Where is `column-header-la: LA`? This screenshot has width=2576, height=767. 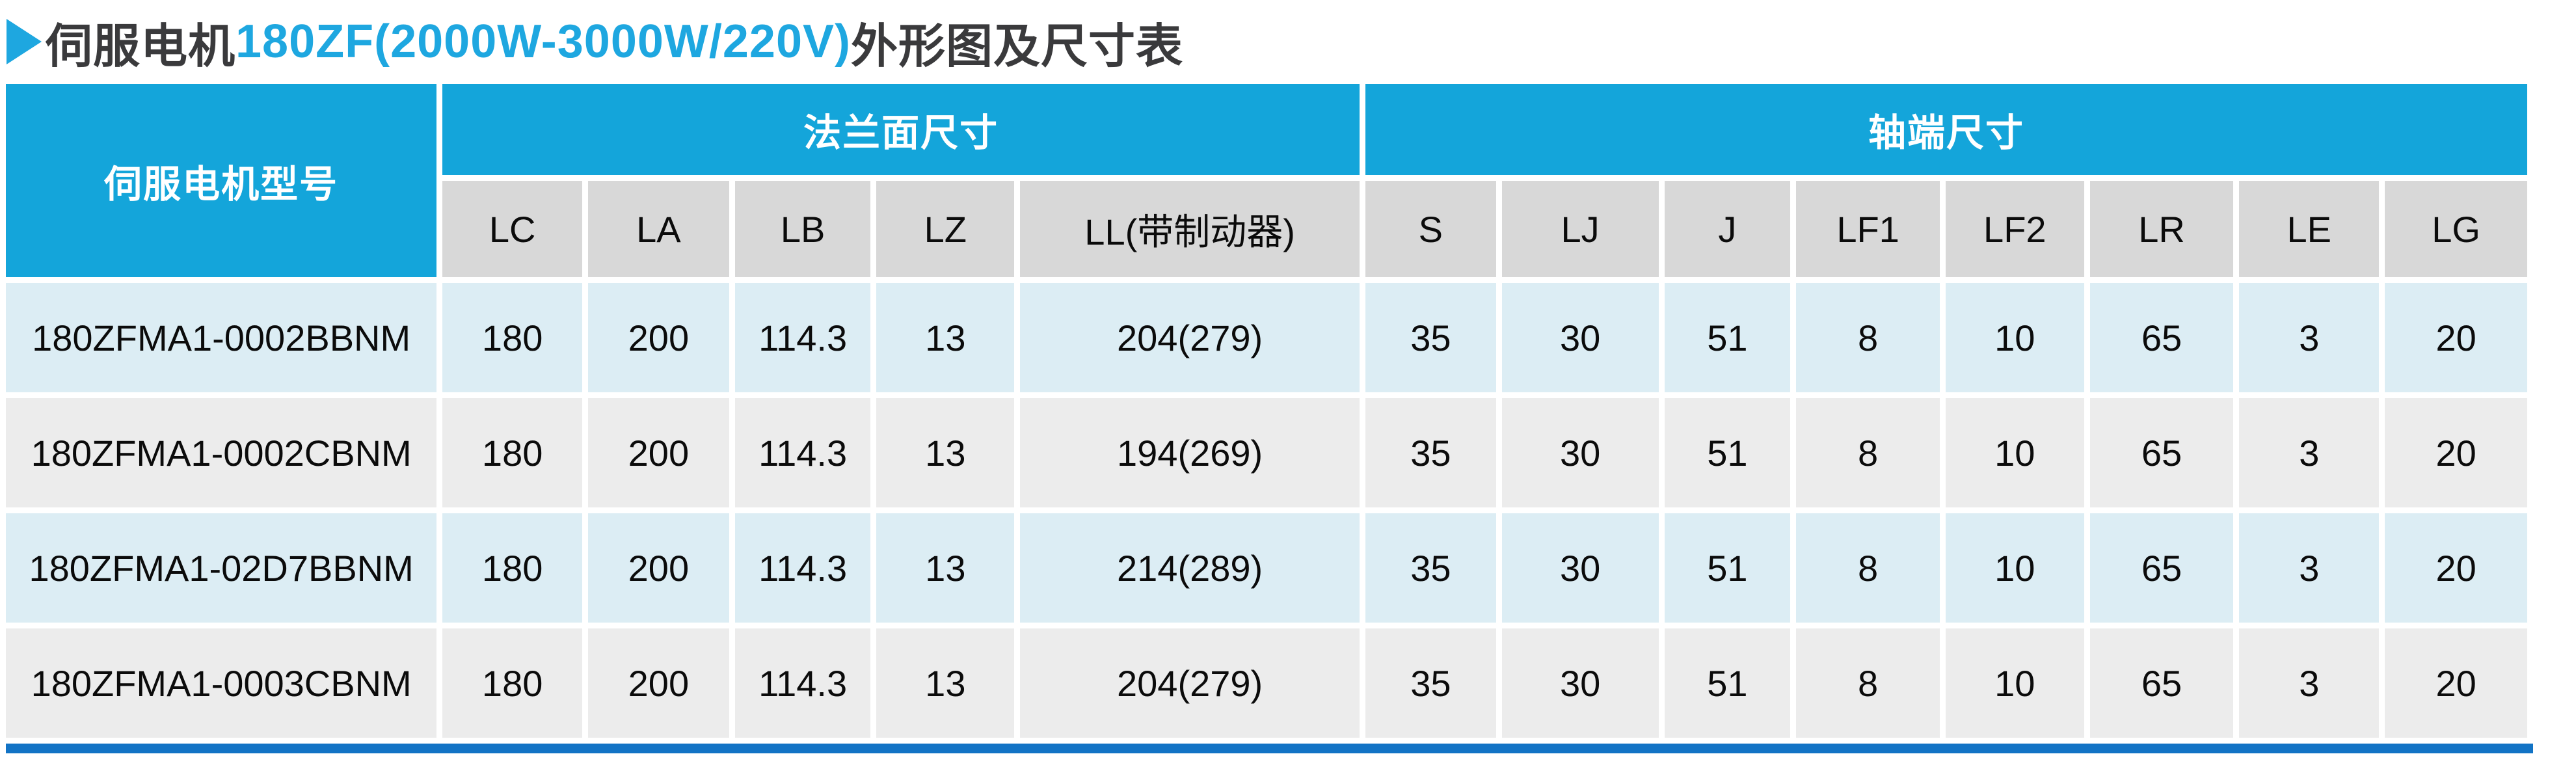 column-header-la: LA is located at coordinates (658, 229).